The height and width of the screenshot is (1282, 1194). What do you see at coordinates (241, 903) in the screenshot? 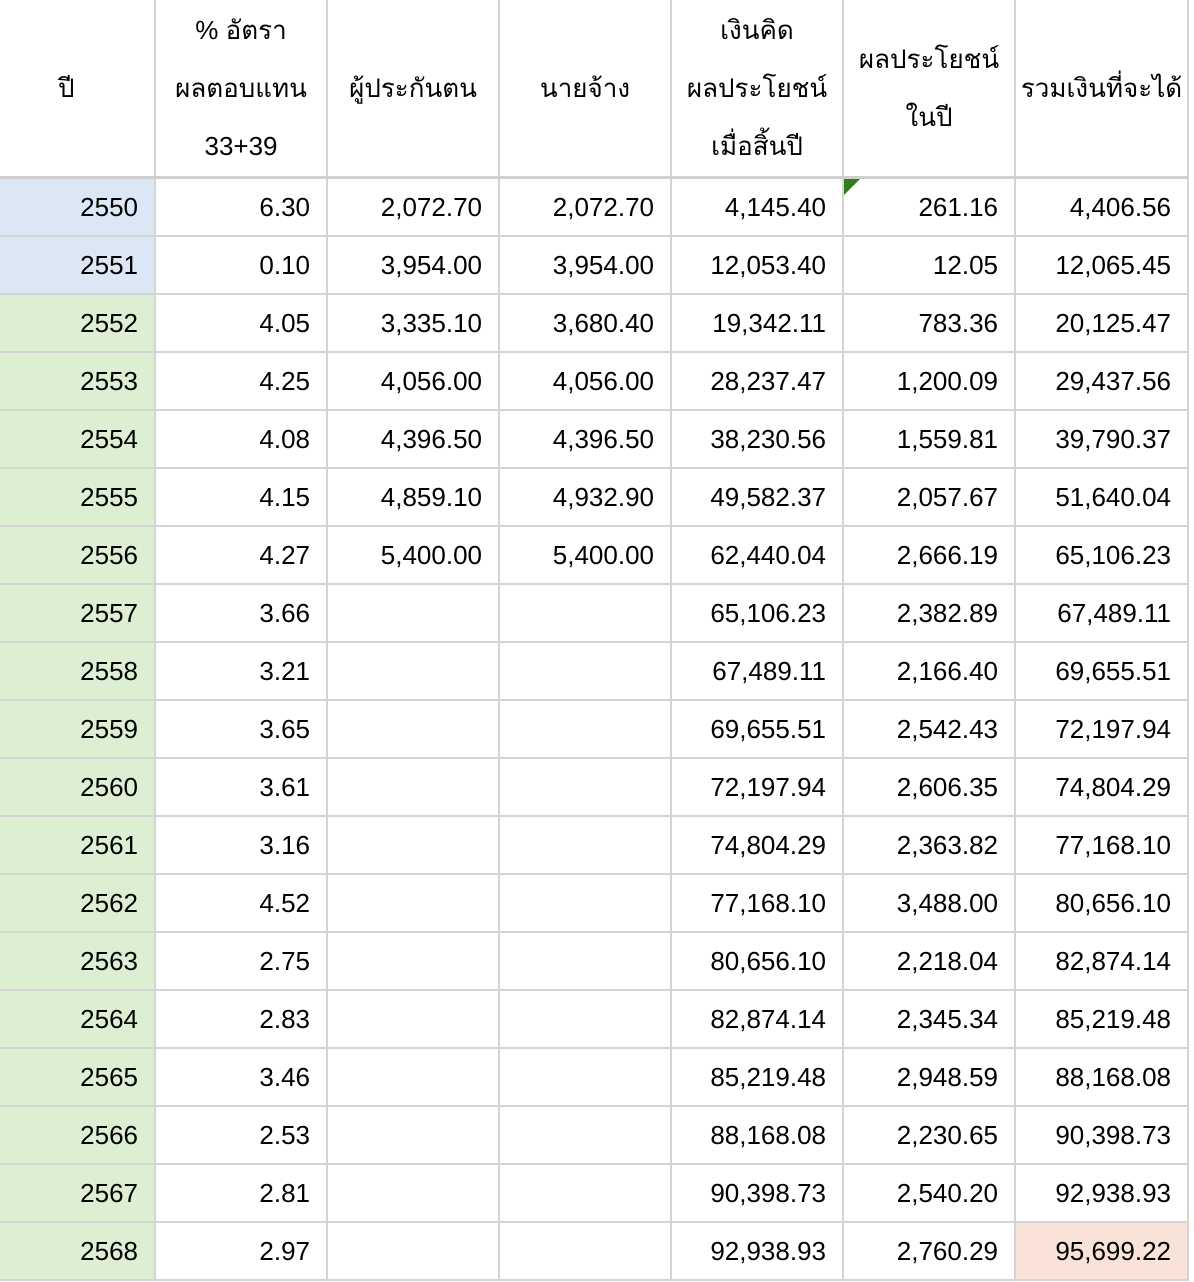
I see `cell-return-rate: 4.52` at bounding box center [241, 903].